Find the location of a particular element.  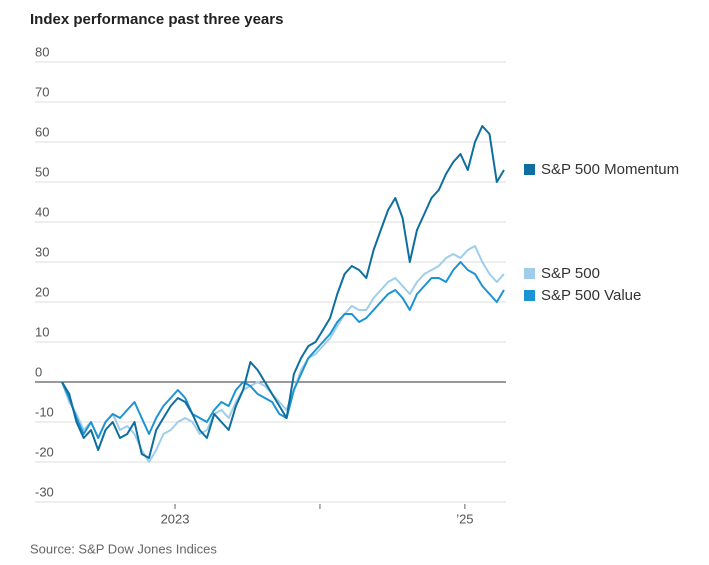

y-tick-label: 40 is located at coordinates (42, 211).